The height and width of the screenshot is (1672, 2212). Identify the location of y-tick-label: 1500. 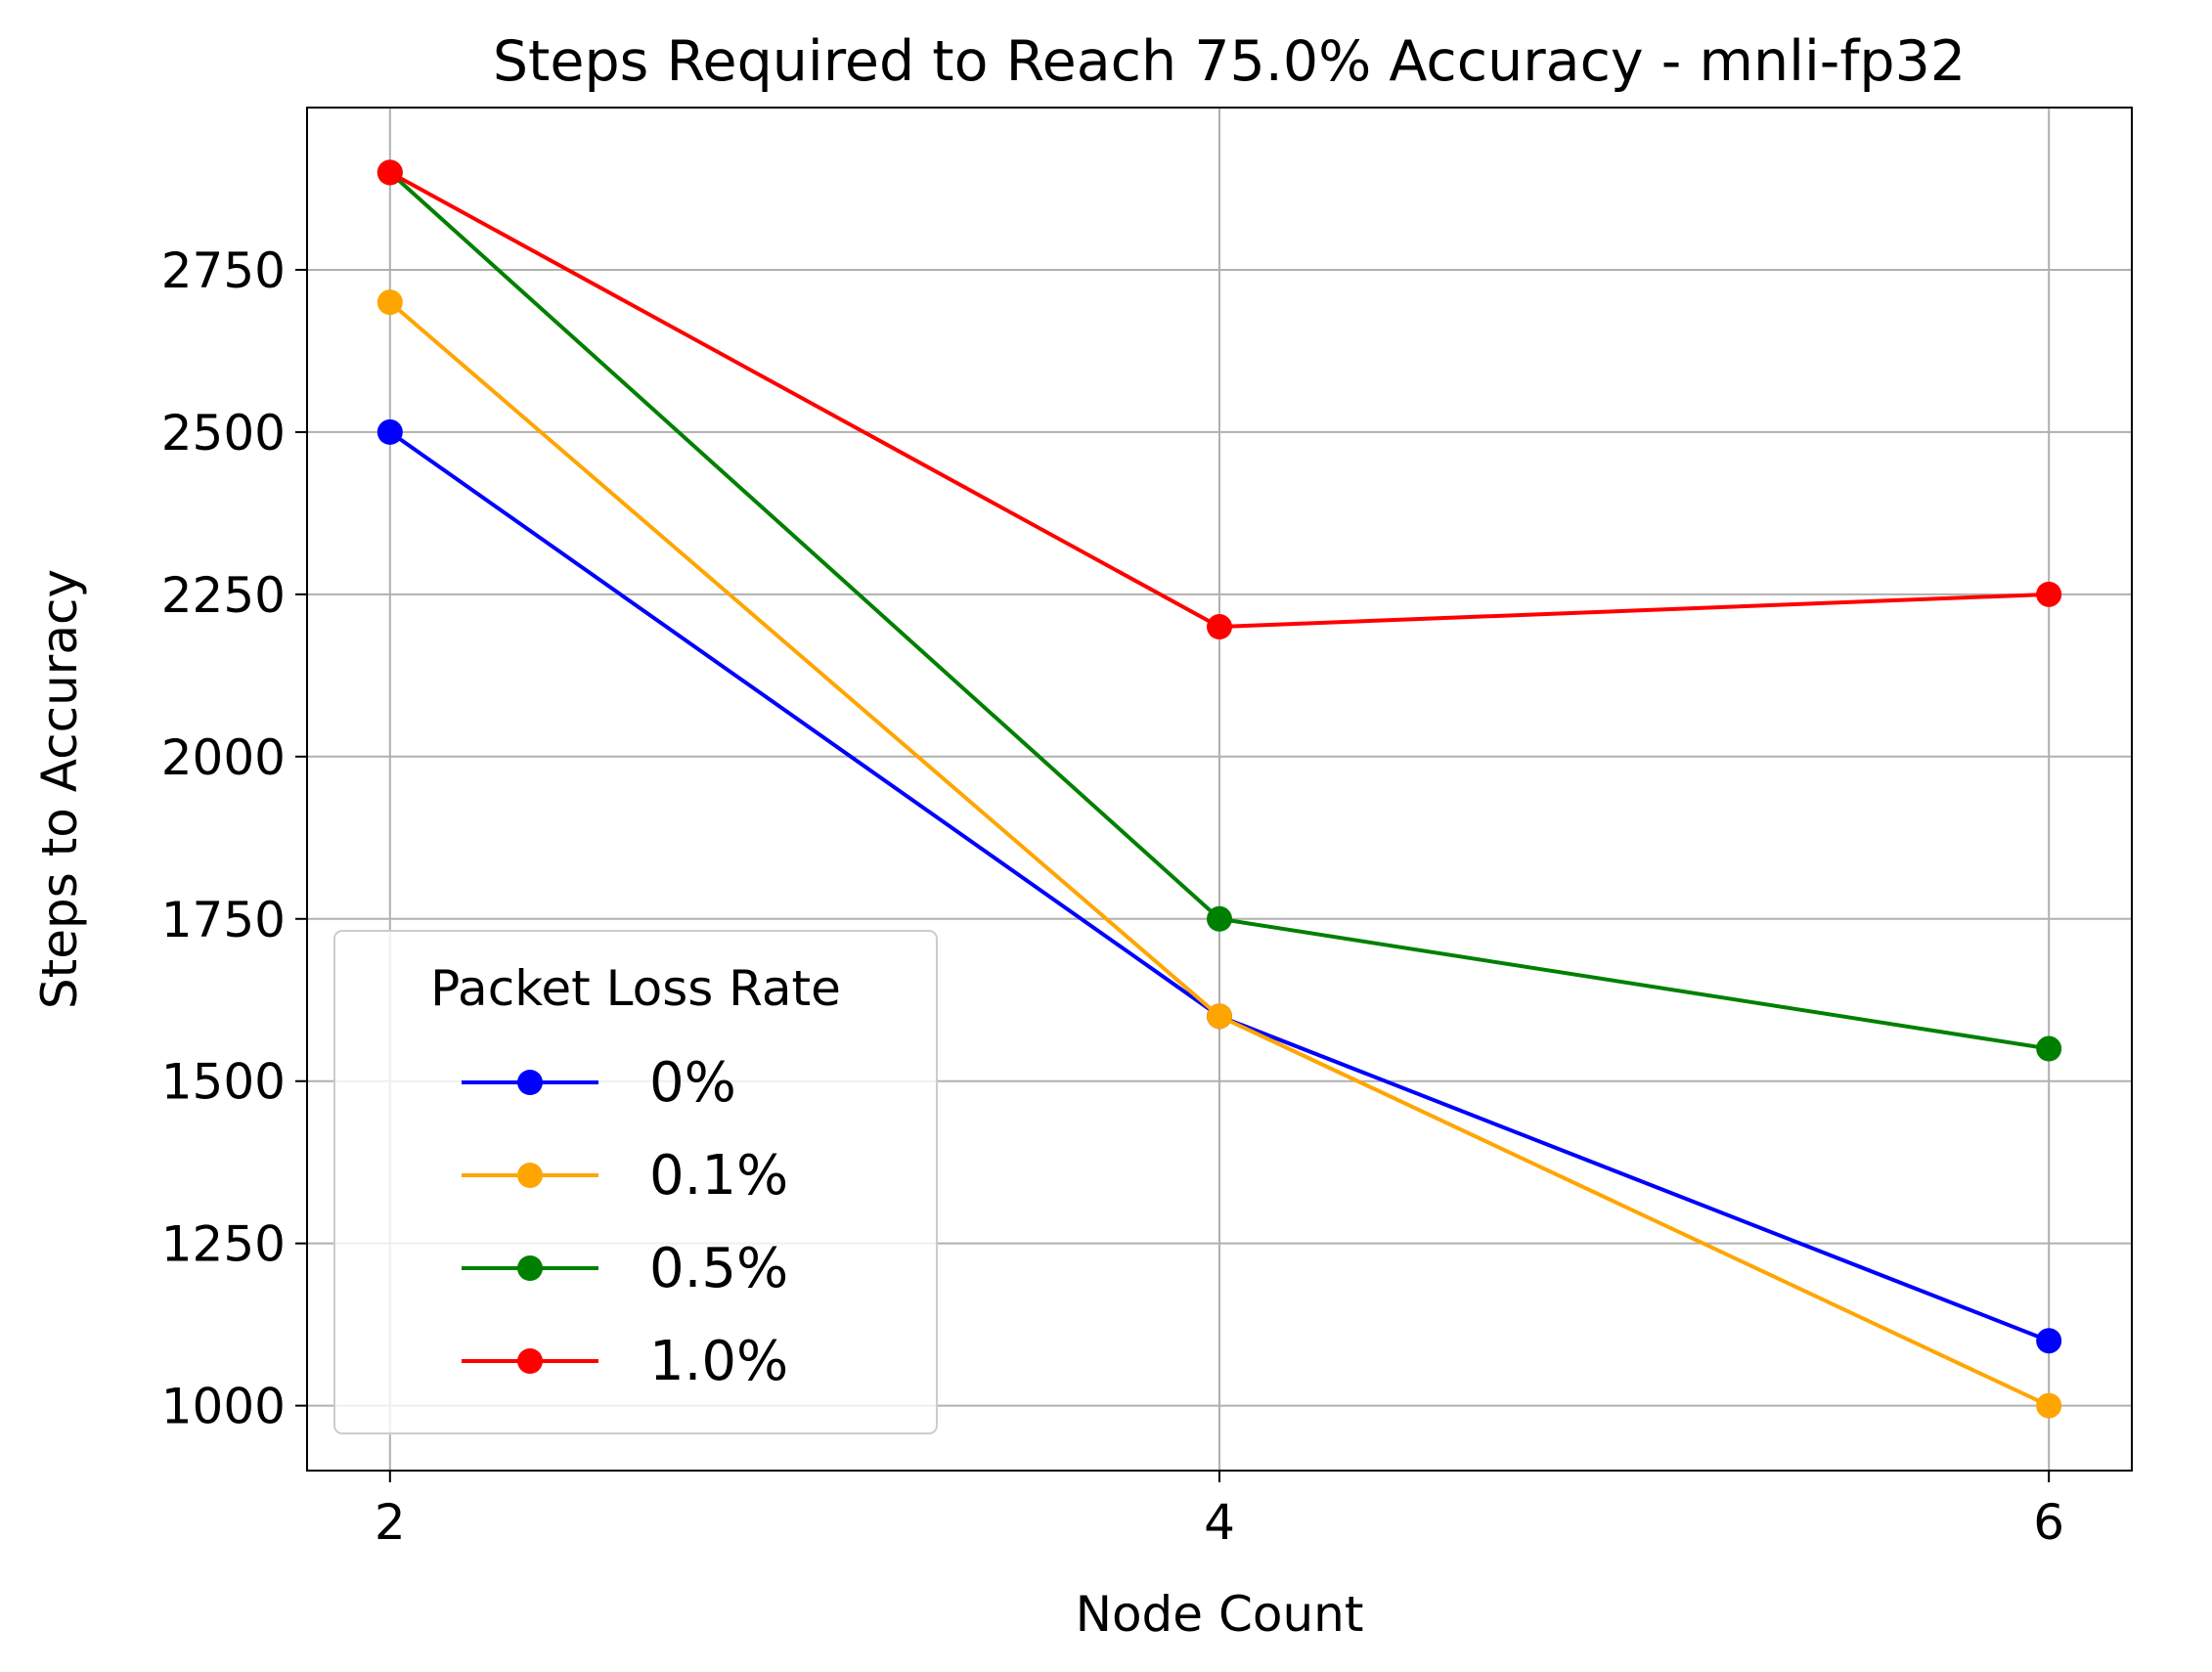
(223, 1082).